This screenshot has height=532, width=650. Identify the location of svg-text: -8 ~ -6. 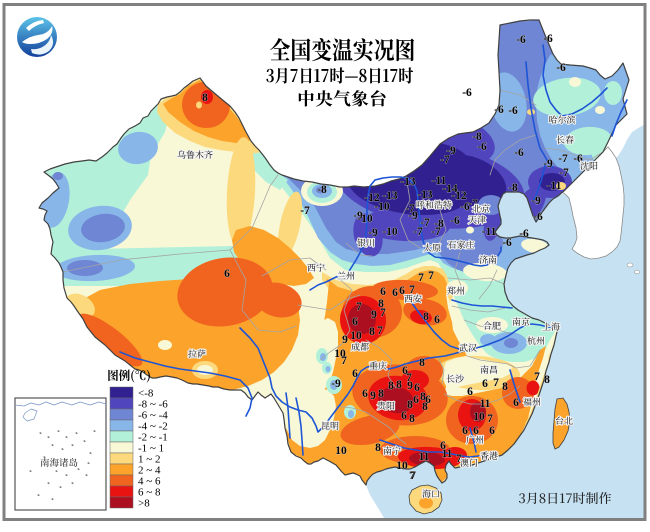
(153, 405).